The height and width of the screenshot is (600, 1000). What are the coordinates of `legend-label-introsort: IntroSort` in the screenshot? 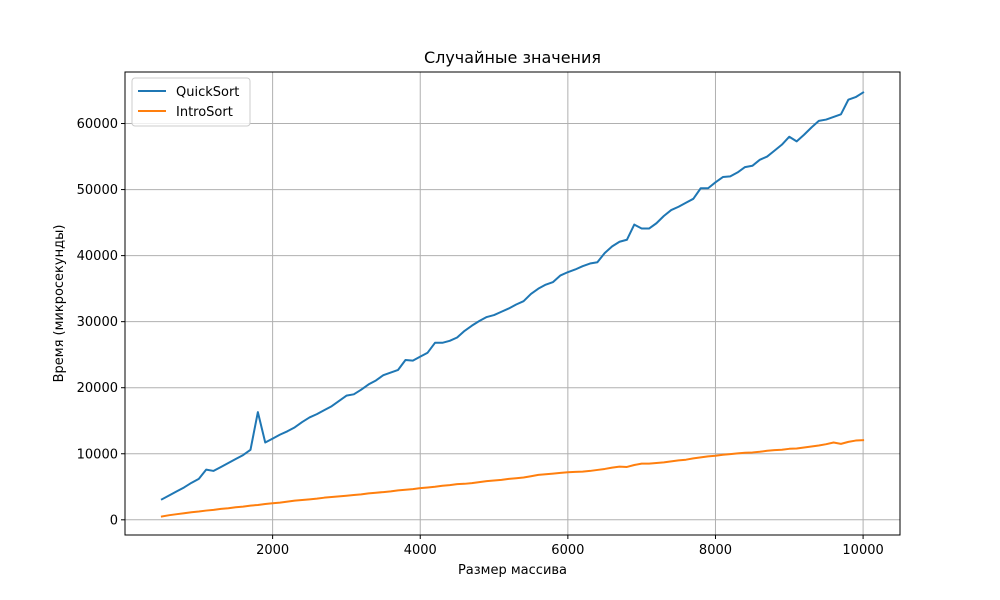 It's located at (204, 112).